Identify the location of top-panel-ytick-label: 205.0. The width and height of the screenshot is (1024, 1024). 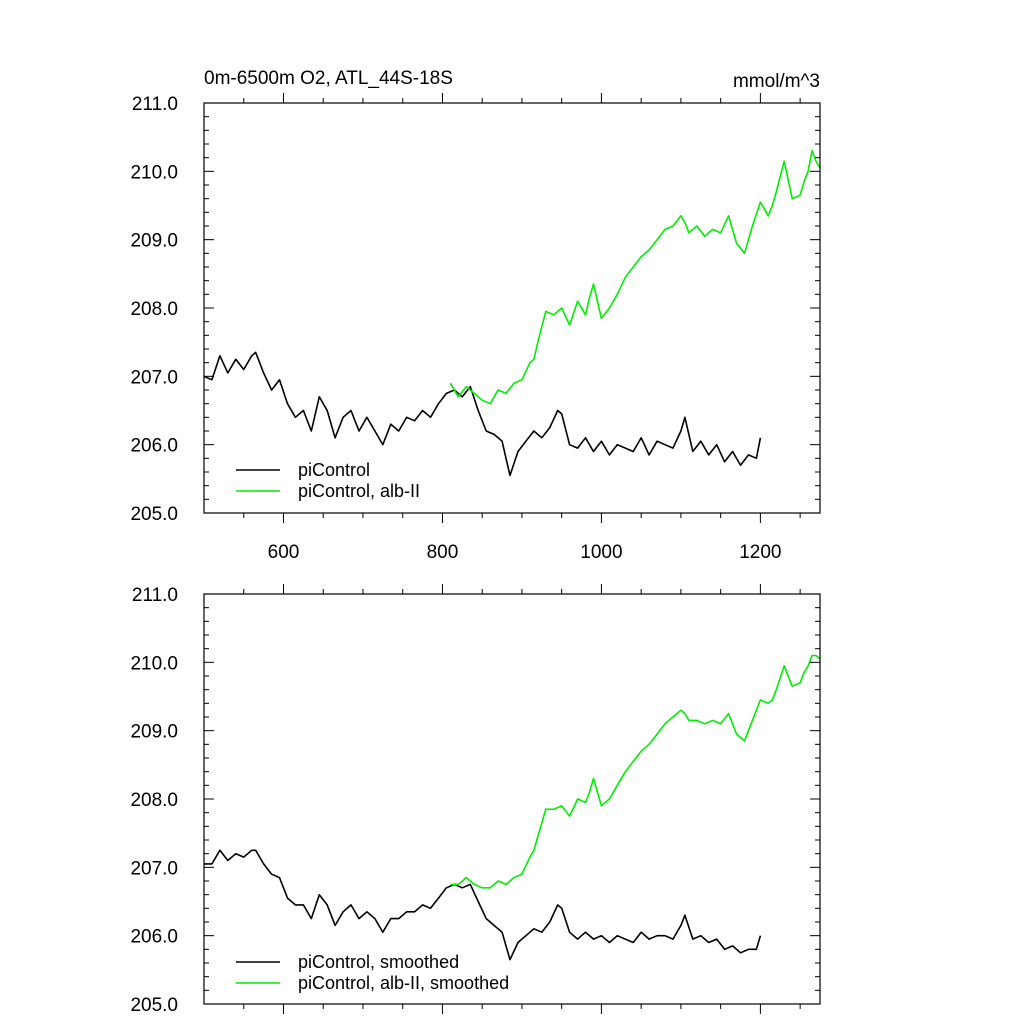
(154, 514).